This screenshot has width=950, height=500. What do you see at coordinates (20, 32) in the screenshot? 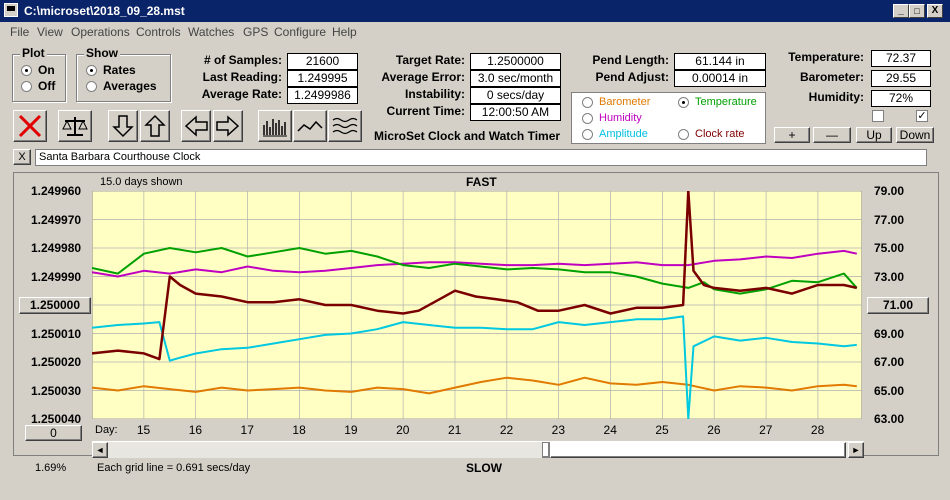
I see `menu-file: File` at bounding box center [20, 32].